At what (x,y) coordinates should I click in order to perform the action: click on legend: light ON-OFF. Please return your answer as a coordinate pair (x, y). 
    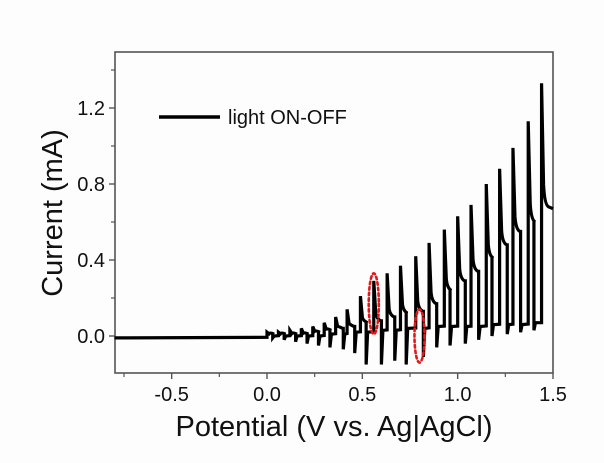
    Looking at the image, I should click on (253, 118).